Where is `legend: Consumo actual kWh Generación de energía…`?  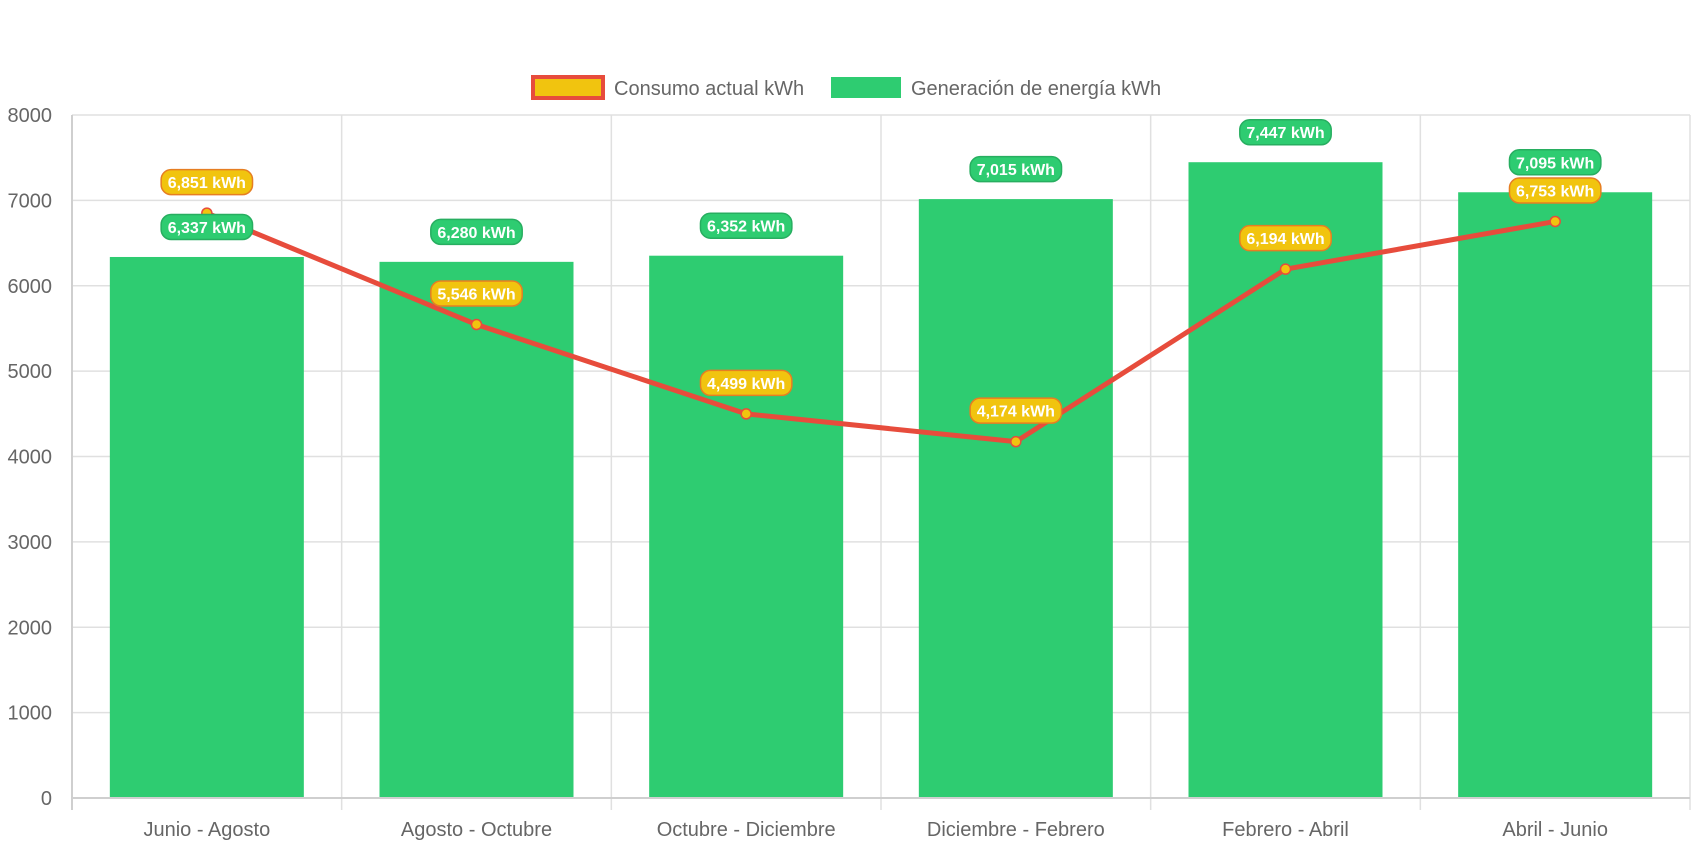 legend: Consumo actual kWh Generación de energía… is located at coordinates (846, 87).